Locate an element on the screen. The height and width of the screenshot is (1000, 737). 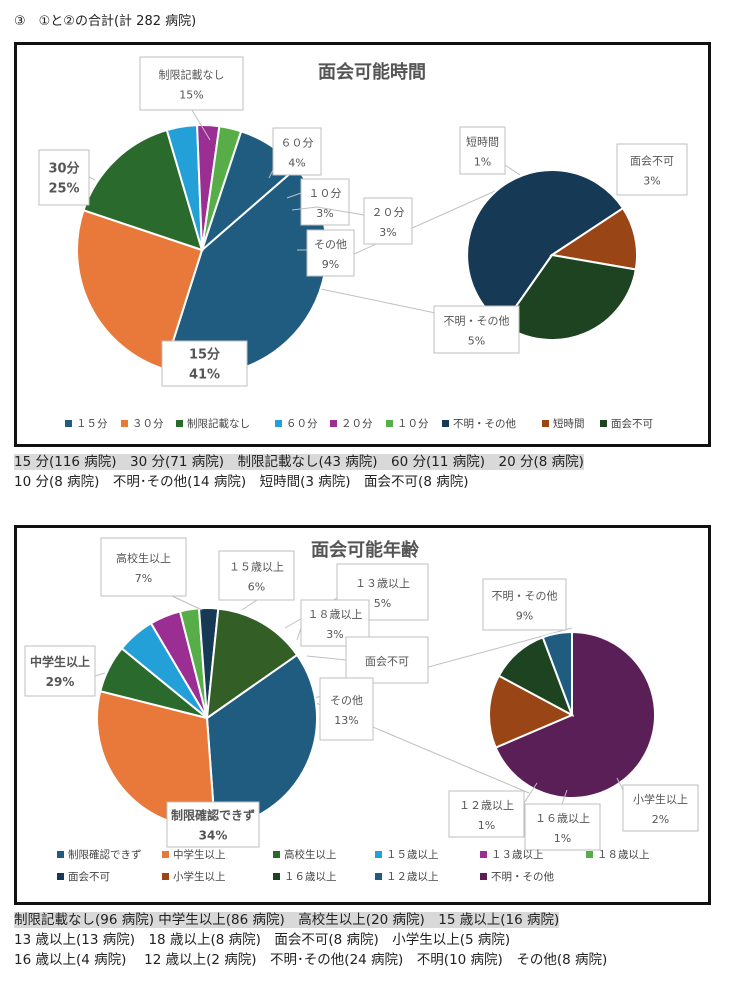
leader-nolimit is located at coordinates (201, 125).